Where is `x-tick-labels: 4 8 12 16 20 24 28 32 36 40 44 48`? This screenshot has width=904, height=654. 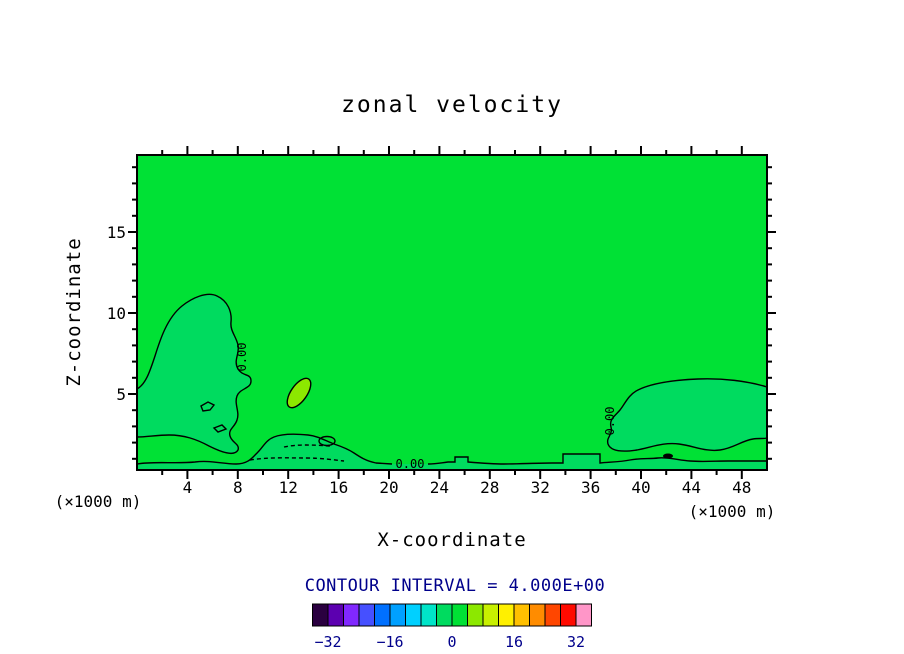 x-tick-labels: 4 8 12 16 20 24 28 32 36 40 44 48 is located at coordinates (467, 487).